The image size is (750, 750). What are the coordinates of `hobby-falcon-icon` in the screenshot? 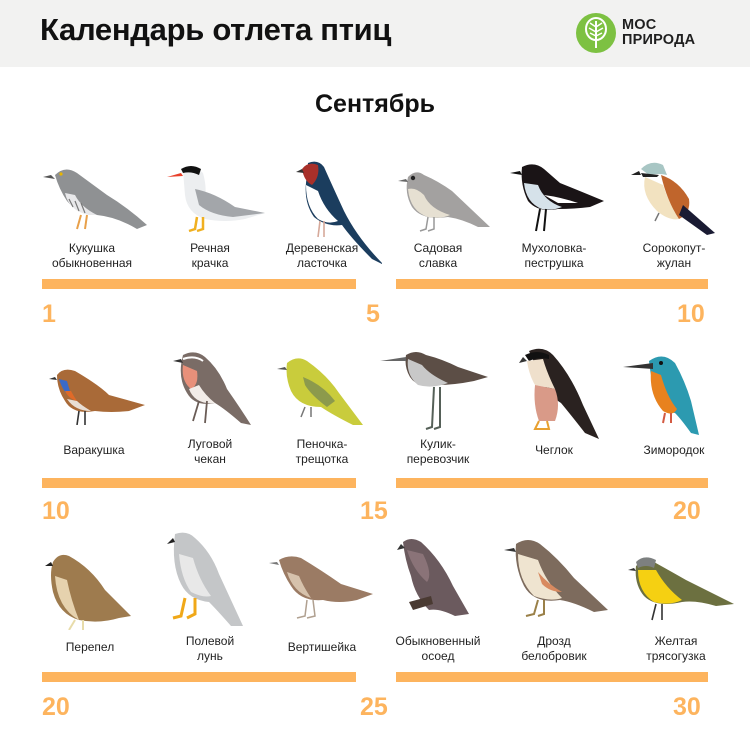 It's located at (559, 393).